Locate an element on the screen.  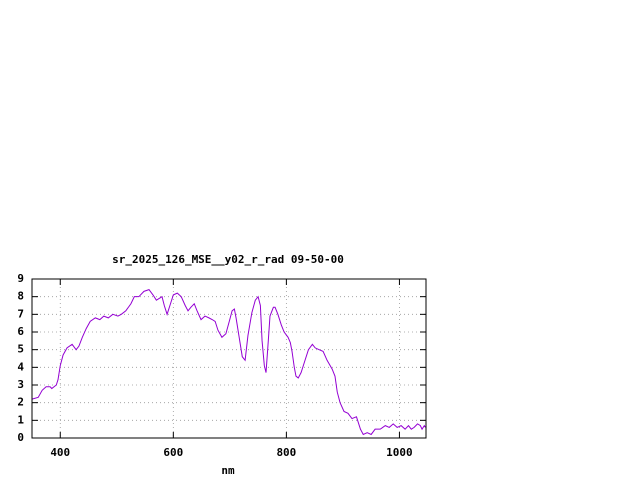
y-tick-label: 1 is located at coordinates (20, 419).